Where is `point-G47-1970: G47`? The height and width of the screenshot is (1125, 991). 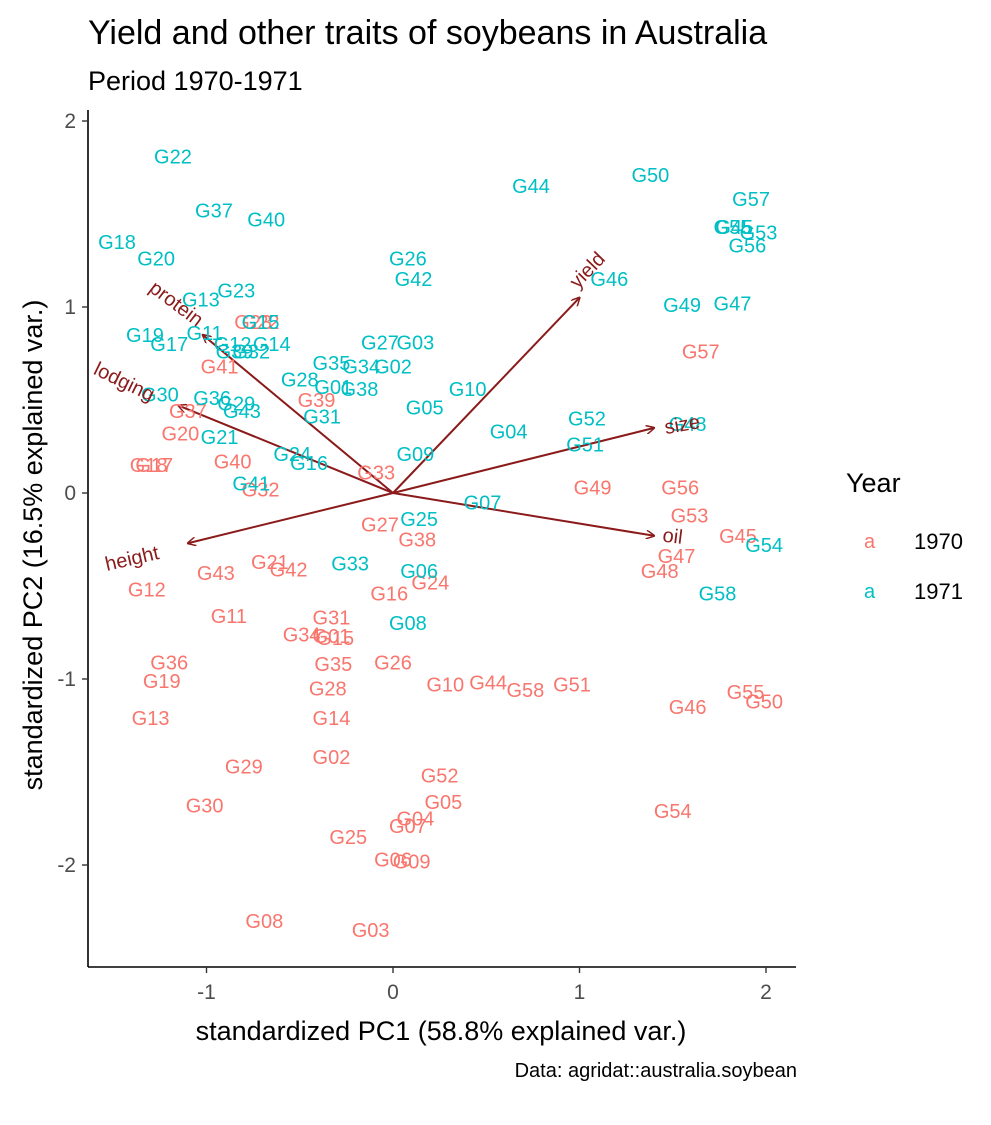 point-G47-1970: G47 is located at coordinates (677, 557).